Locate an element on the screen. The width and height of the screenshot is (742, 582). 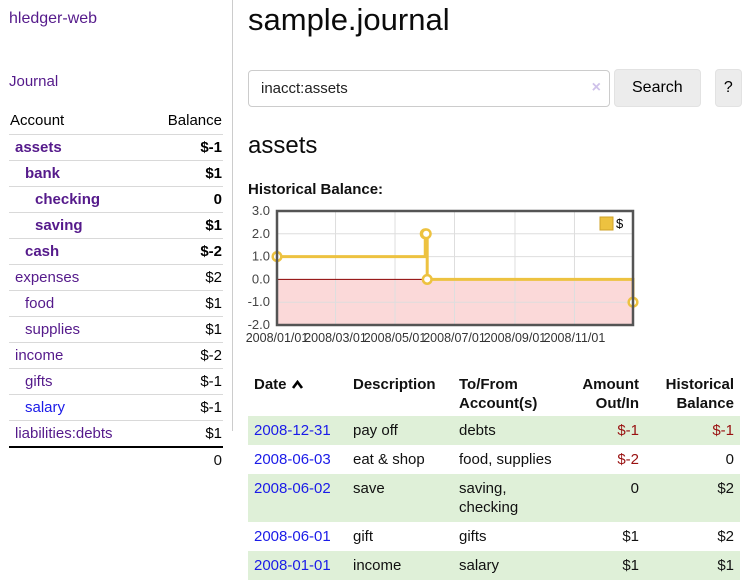
account-name-cell: expenses is located at coordinates (79, 277).